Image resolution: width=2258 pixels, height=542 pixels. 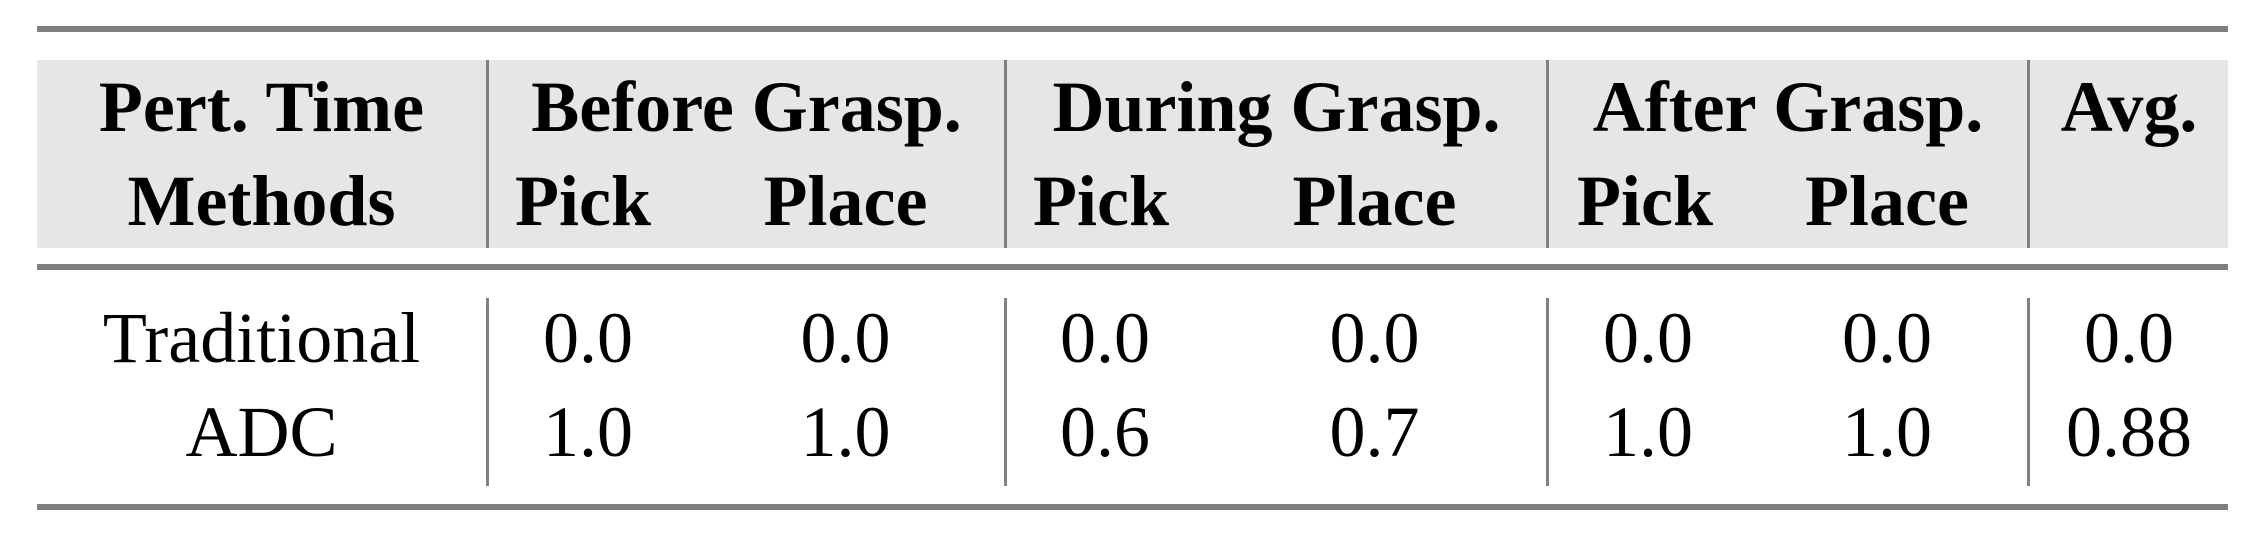 What do you see at coordinates (261, 200) in the screenshot?
I see `header-methods: Methods` at bounding box center [261, 200].